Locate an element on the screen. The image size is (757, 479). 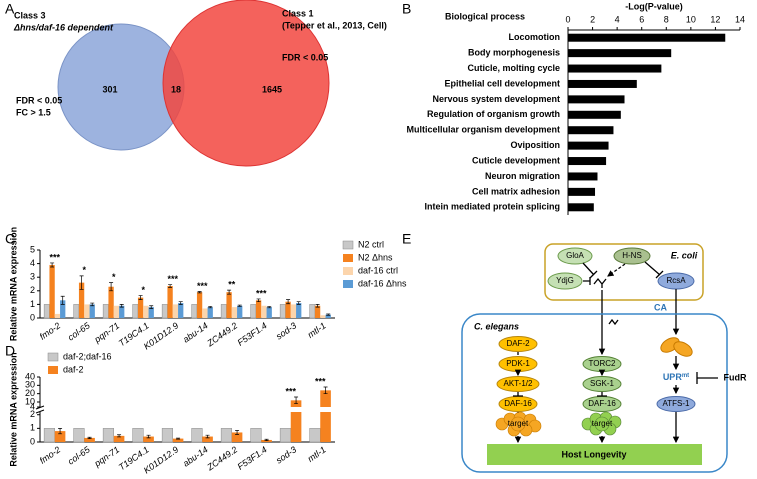
venn-right-title: Class 1 is located at coordinates (298, 13).